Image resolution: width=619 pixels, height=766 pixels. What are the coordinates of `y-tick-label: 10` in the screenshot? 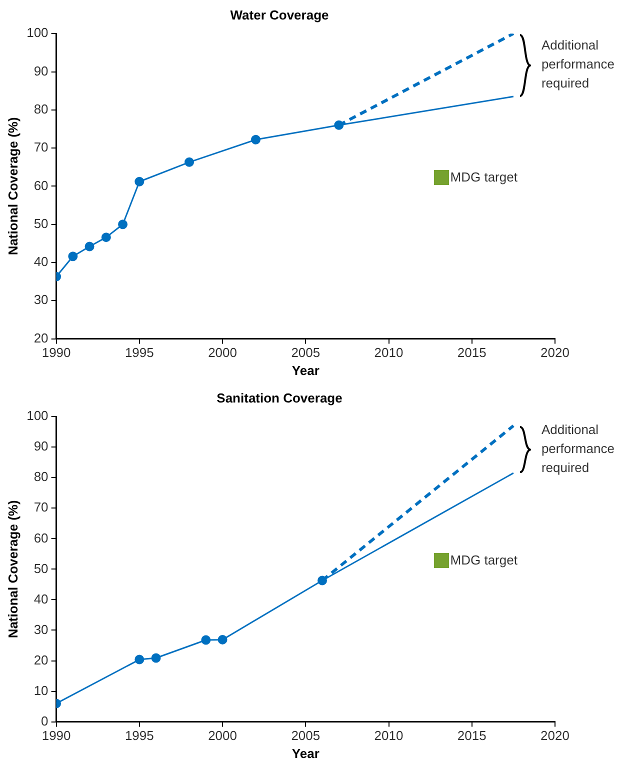 It's located at (41, 690).